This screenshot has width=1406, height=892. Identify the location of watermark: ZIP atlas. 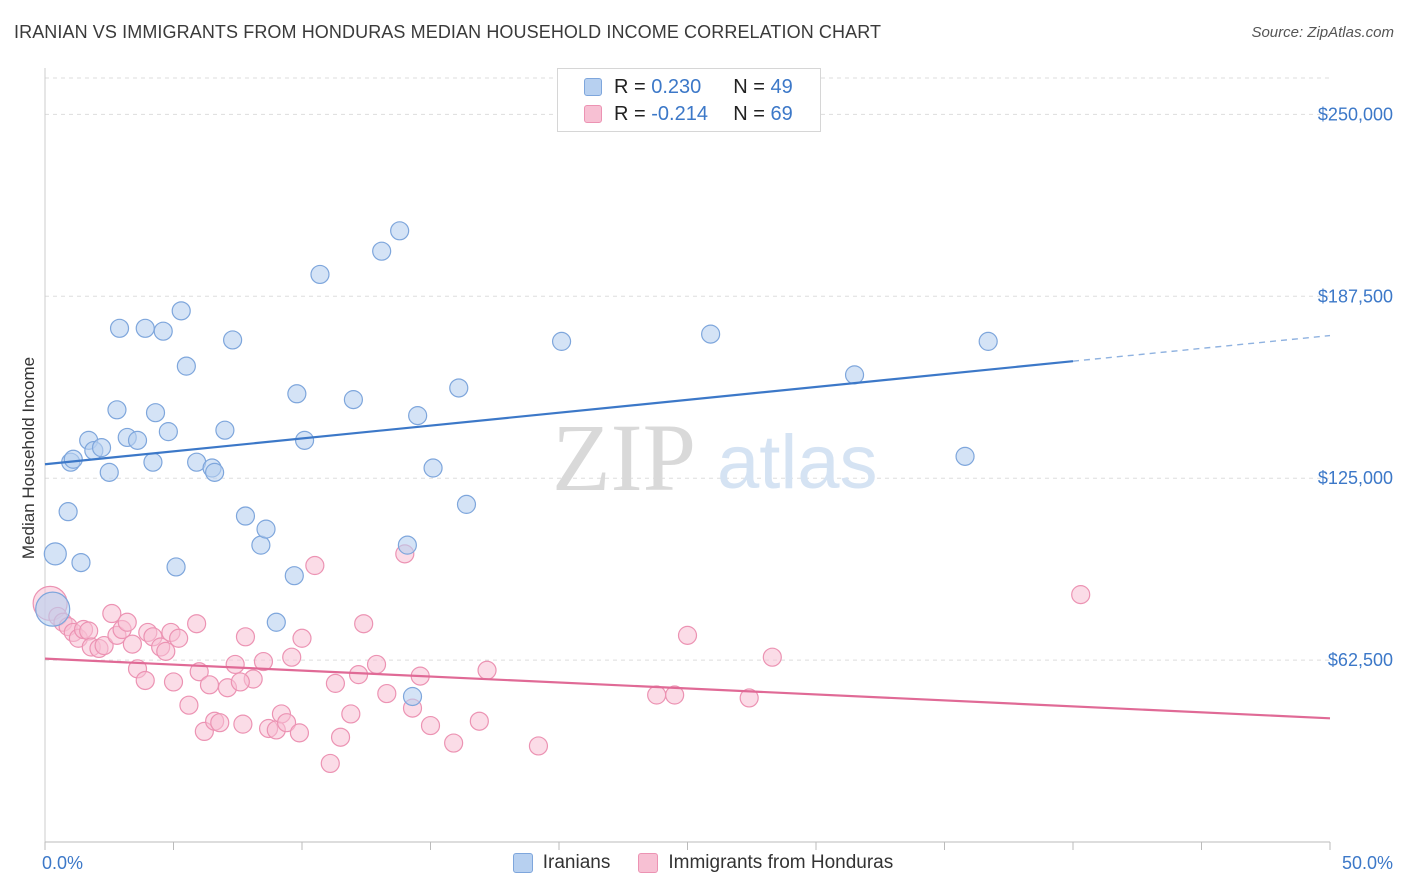
(715, 457).